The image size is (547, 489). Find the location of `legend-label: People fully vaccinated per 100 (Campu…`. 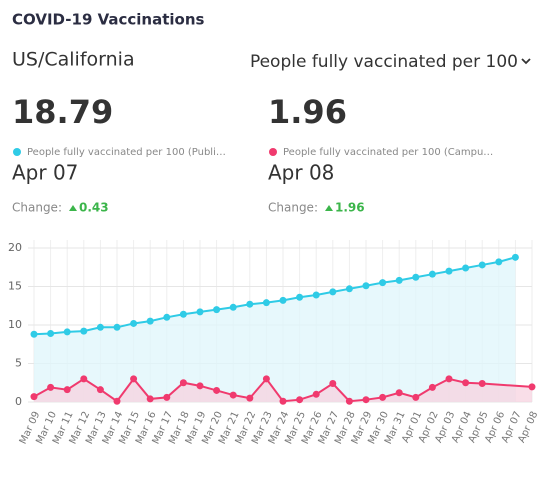

legend-label: People fully vaccinated per 100 (Campu… is located at coordinates (388, 152).